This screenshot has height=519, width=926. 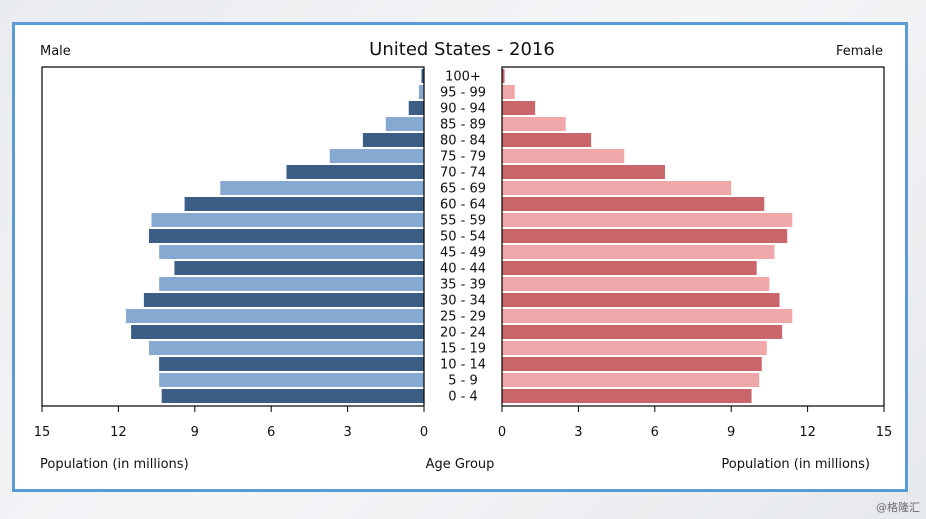 What do you see at coordinates (463, 253) in the screenshot?
I see `age-group-label: 45 - 49` at bounding box center [463, 253].